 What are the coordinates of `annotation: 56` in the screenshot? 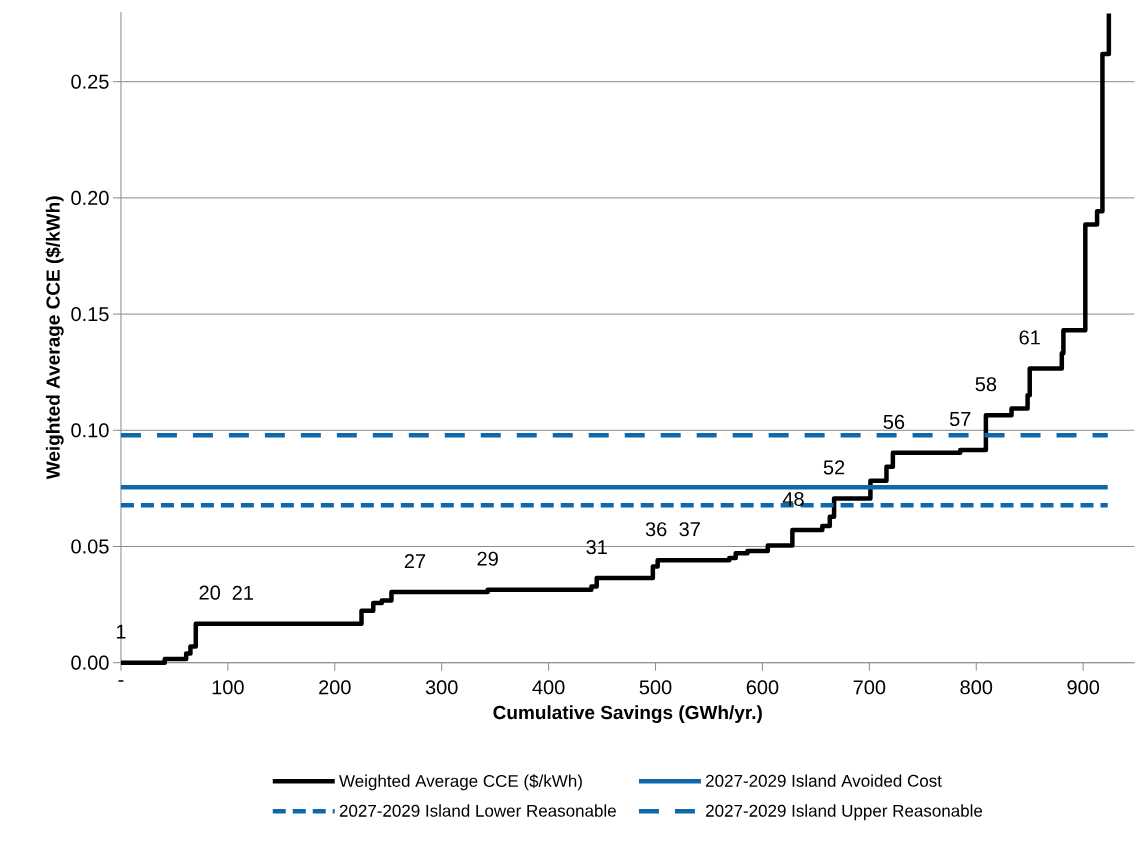 It's located at (894, 422).